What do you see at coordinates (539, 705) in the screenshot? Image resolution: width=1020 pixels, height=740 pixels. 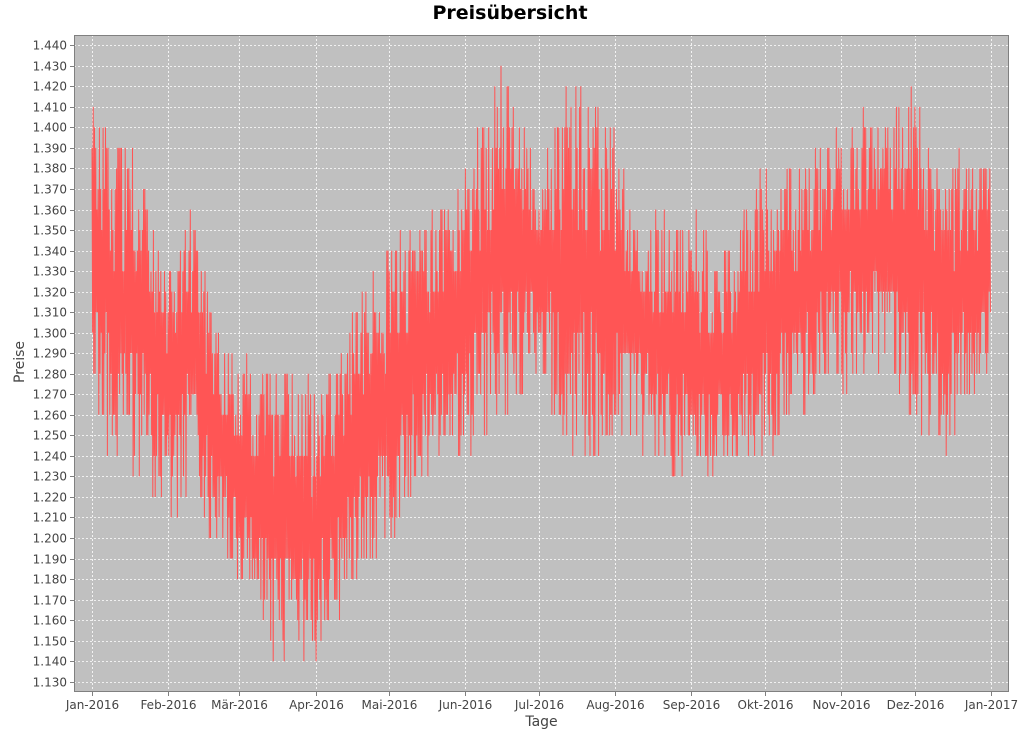 I see `x-tick-label: Jul-2016` at bounding box center [539, 705].